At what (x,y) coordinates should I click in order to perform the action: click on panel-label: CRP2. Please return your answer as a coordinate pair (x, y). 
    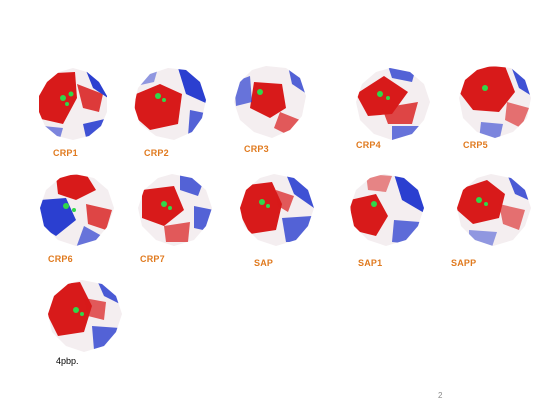
    Looking at the image, I should click on (156, 153).